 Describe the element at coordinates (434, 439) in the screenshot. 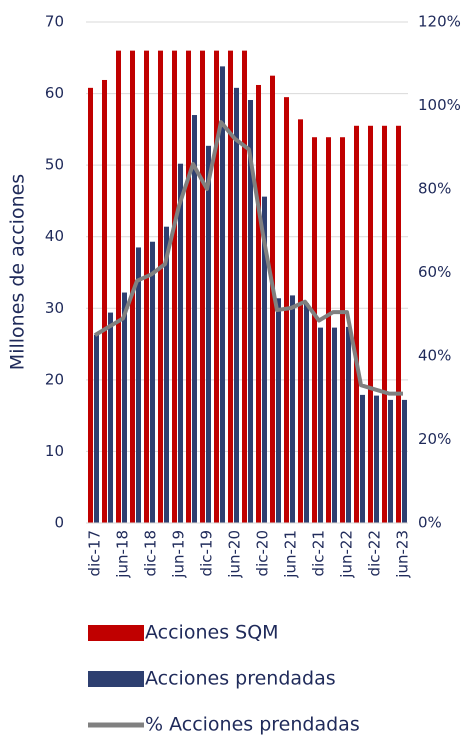

I see `y2-tick-label: 20%` at that location.